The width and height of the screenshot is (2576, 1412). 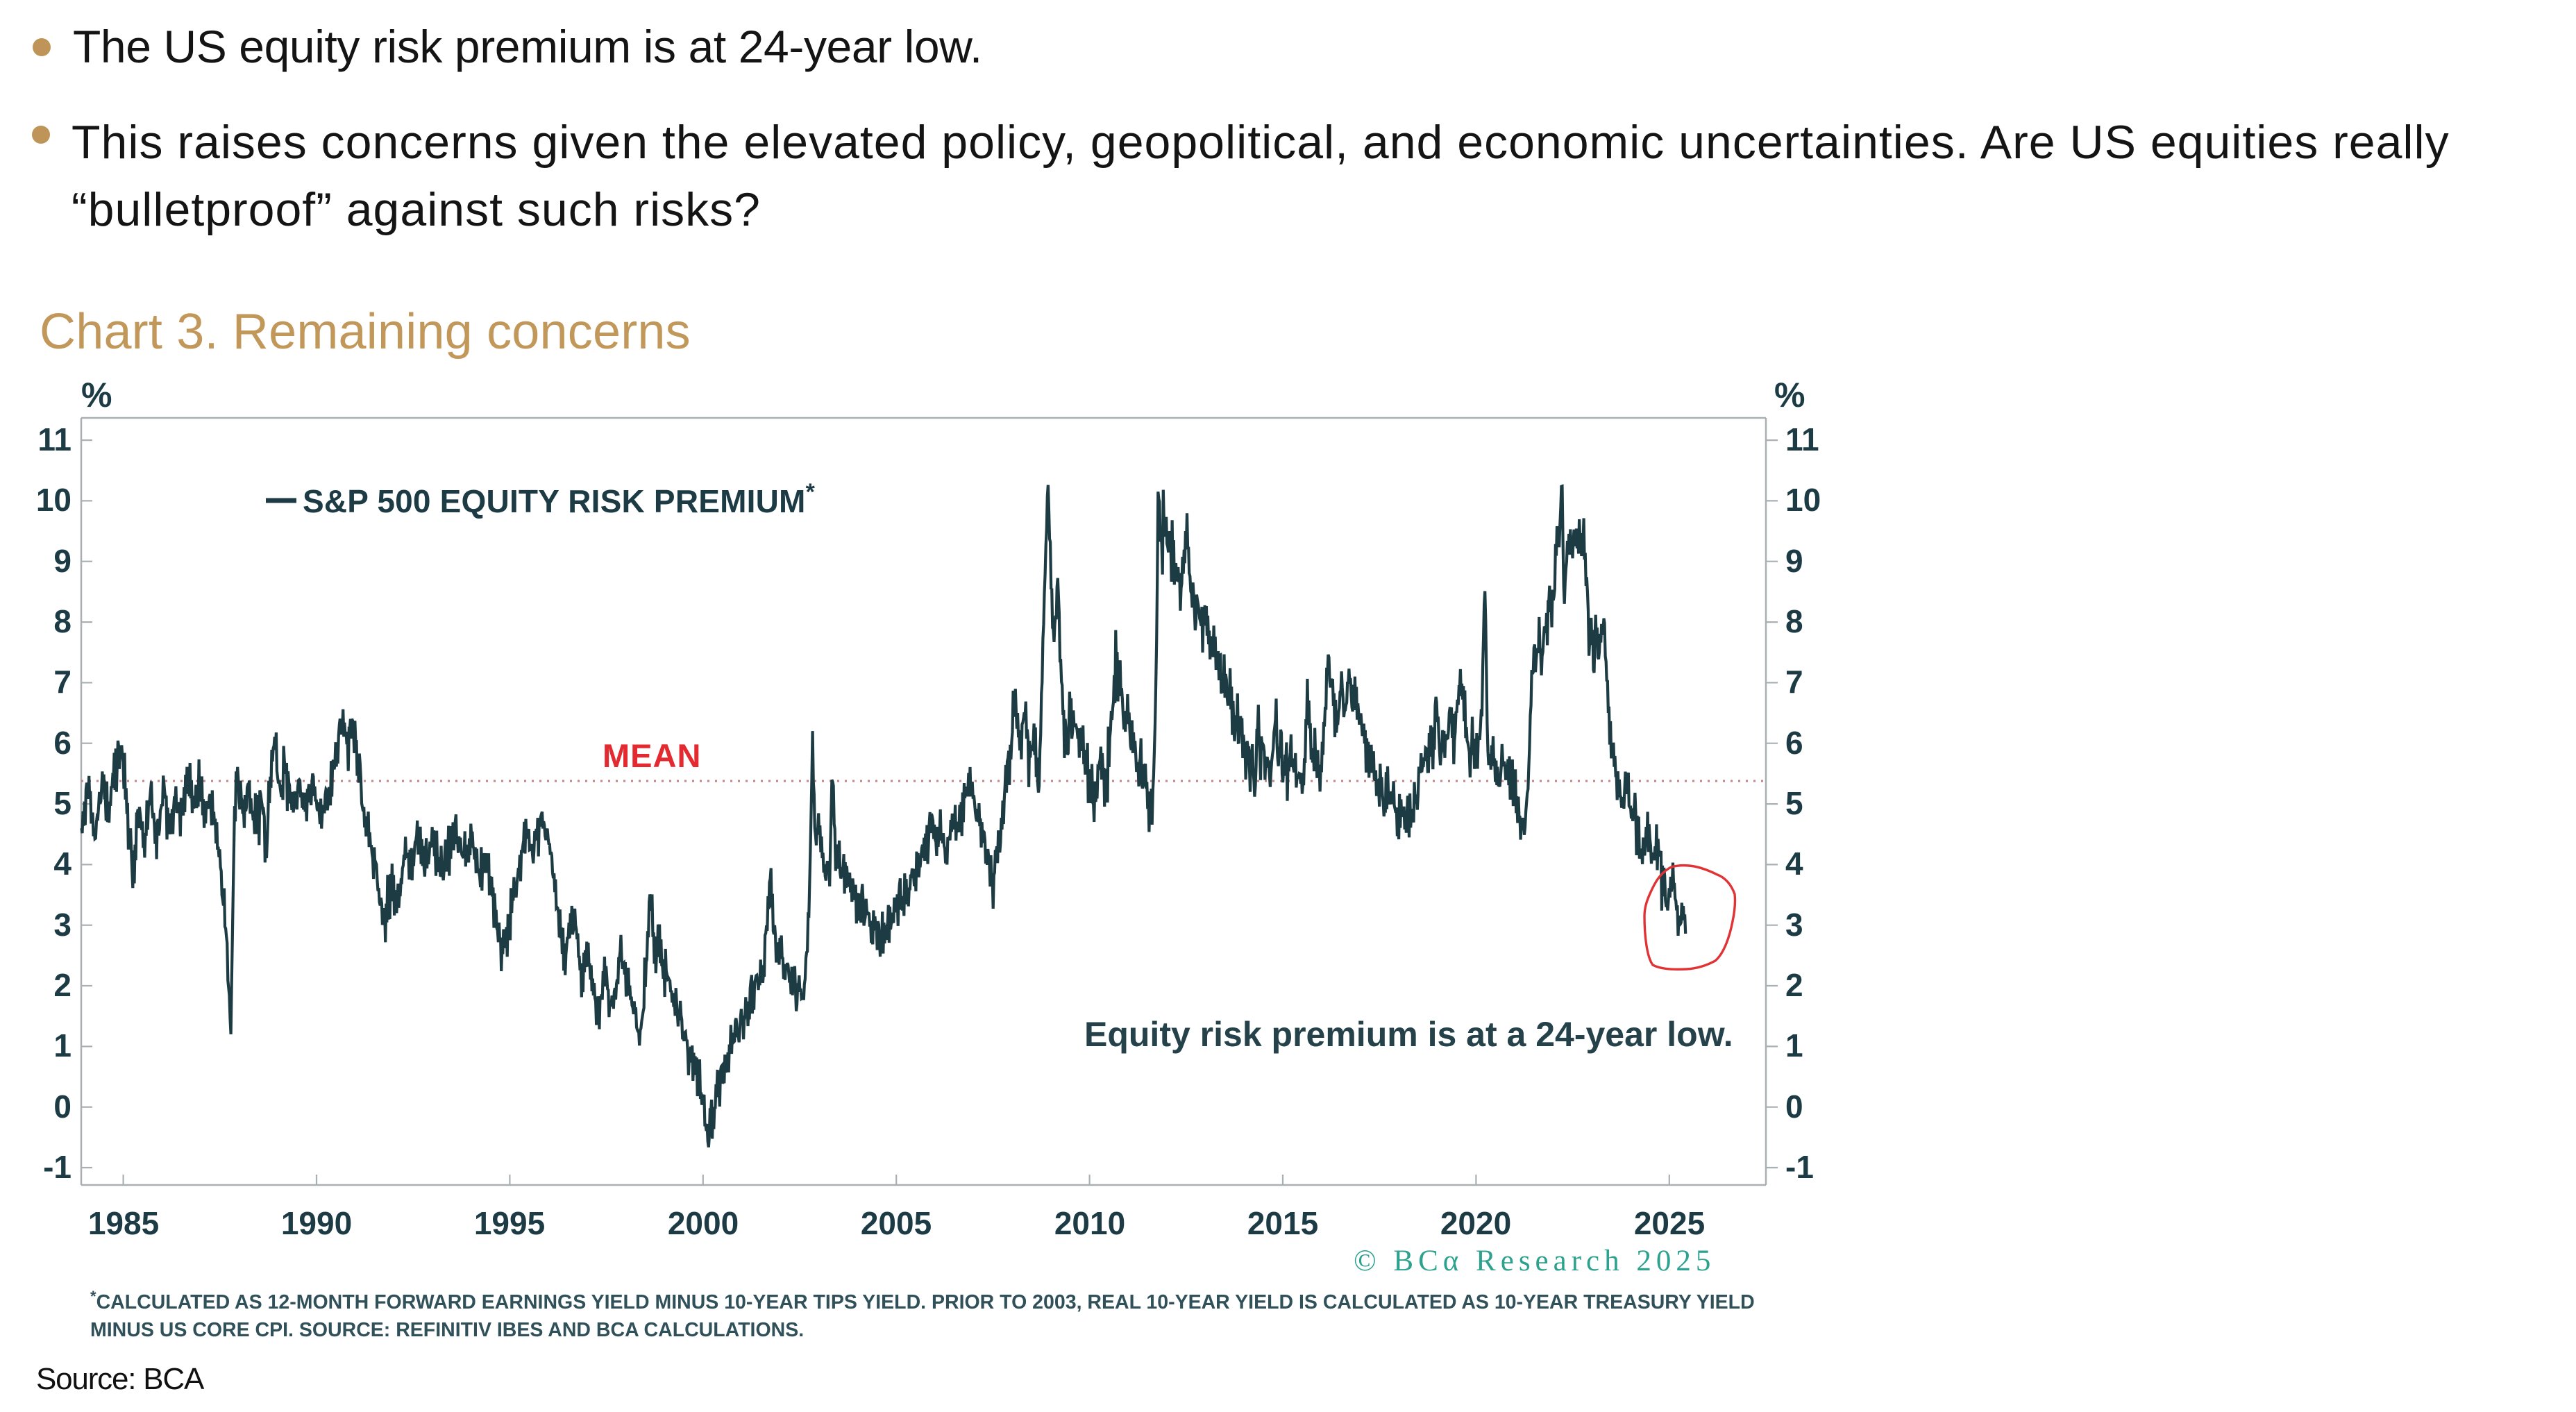 What do you see at coordinates (1669, 1223) in the screenshot?
I see `svg-text: 2025` at bounding box center [1669, 1223].